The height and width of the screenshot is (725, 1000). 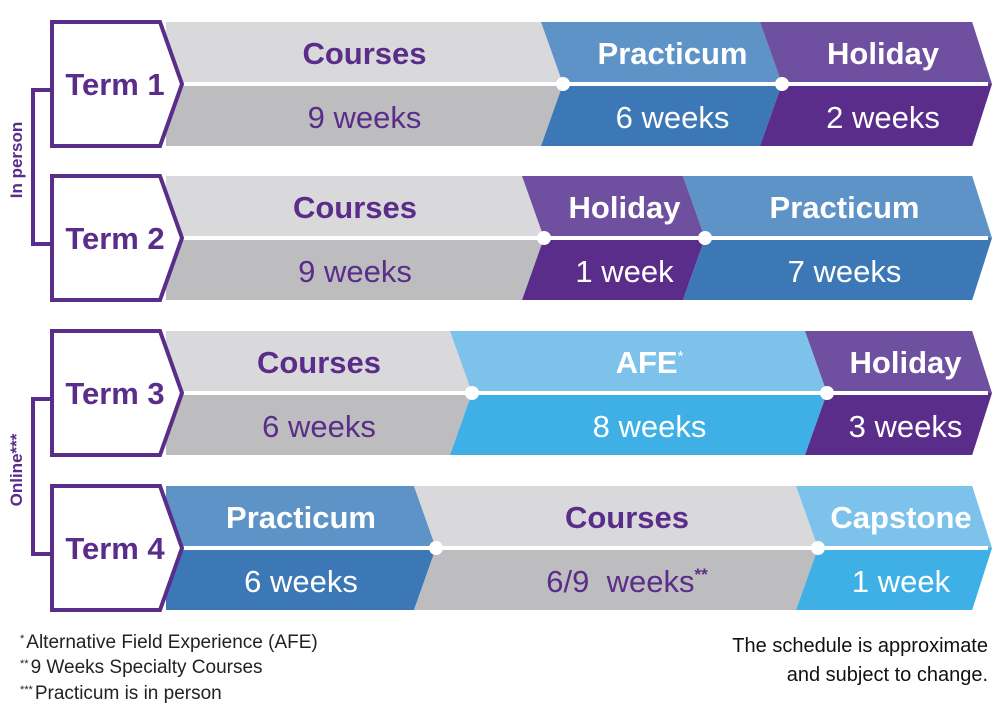 I want to click on segment-holiday: Holiday 1 week, so click(x=613, y=238).